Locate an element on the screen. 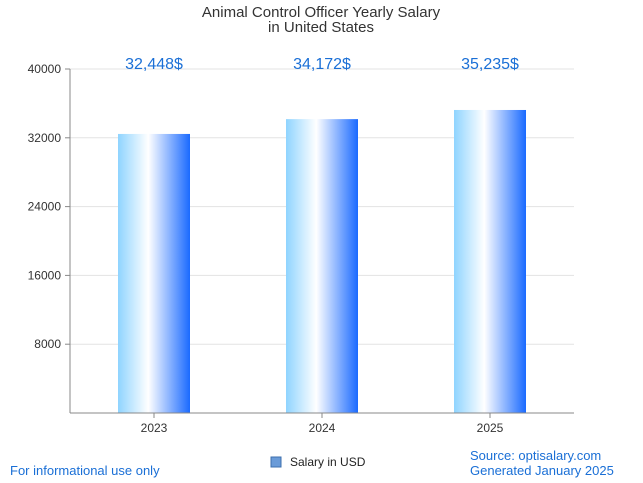  chart-title-line-1: Animal Control Officer Yearly Salary is located at coordinates (321, 12).